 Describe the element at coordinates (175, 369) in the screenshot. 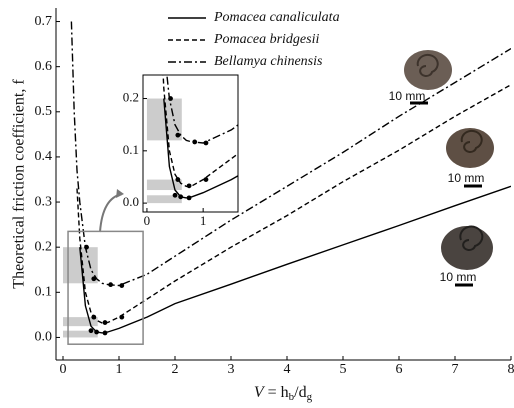

I see `x-tick-label: 2` at that location.